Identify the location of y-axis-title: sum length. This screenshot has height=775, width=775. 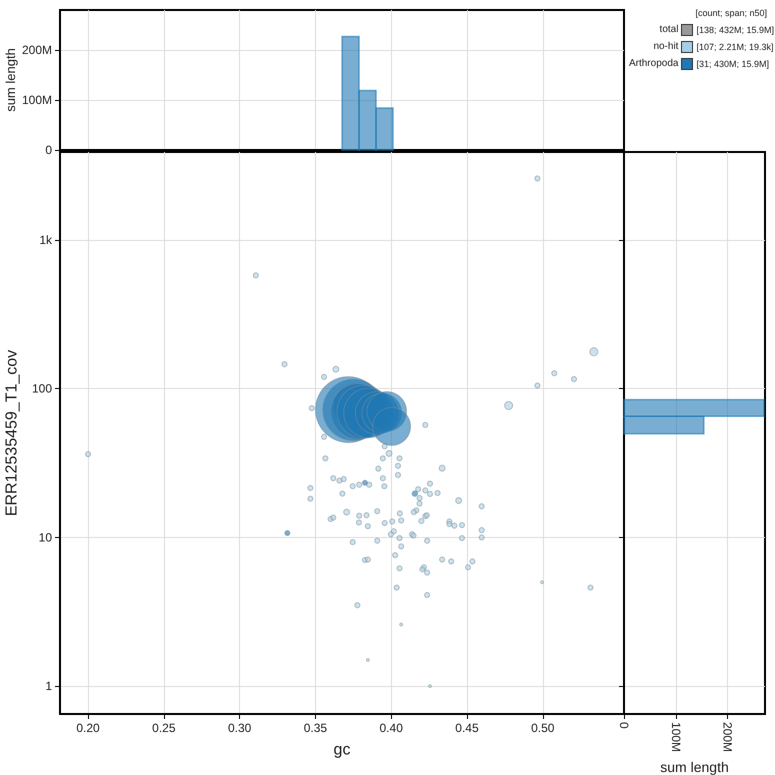
(10, 80).